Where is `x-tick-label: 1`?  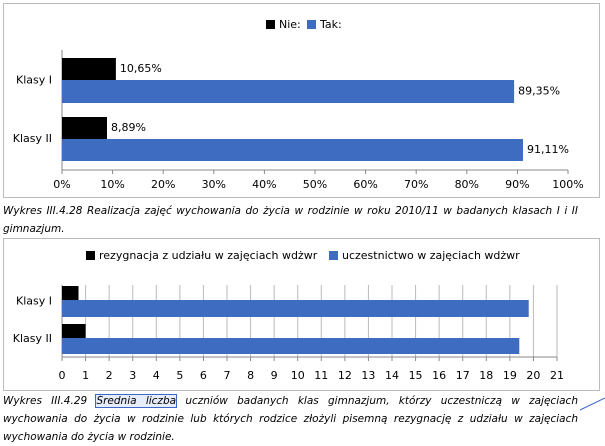 x-tick-label: 1 is located at coordinates (85, 375).